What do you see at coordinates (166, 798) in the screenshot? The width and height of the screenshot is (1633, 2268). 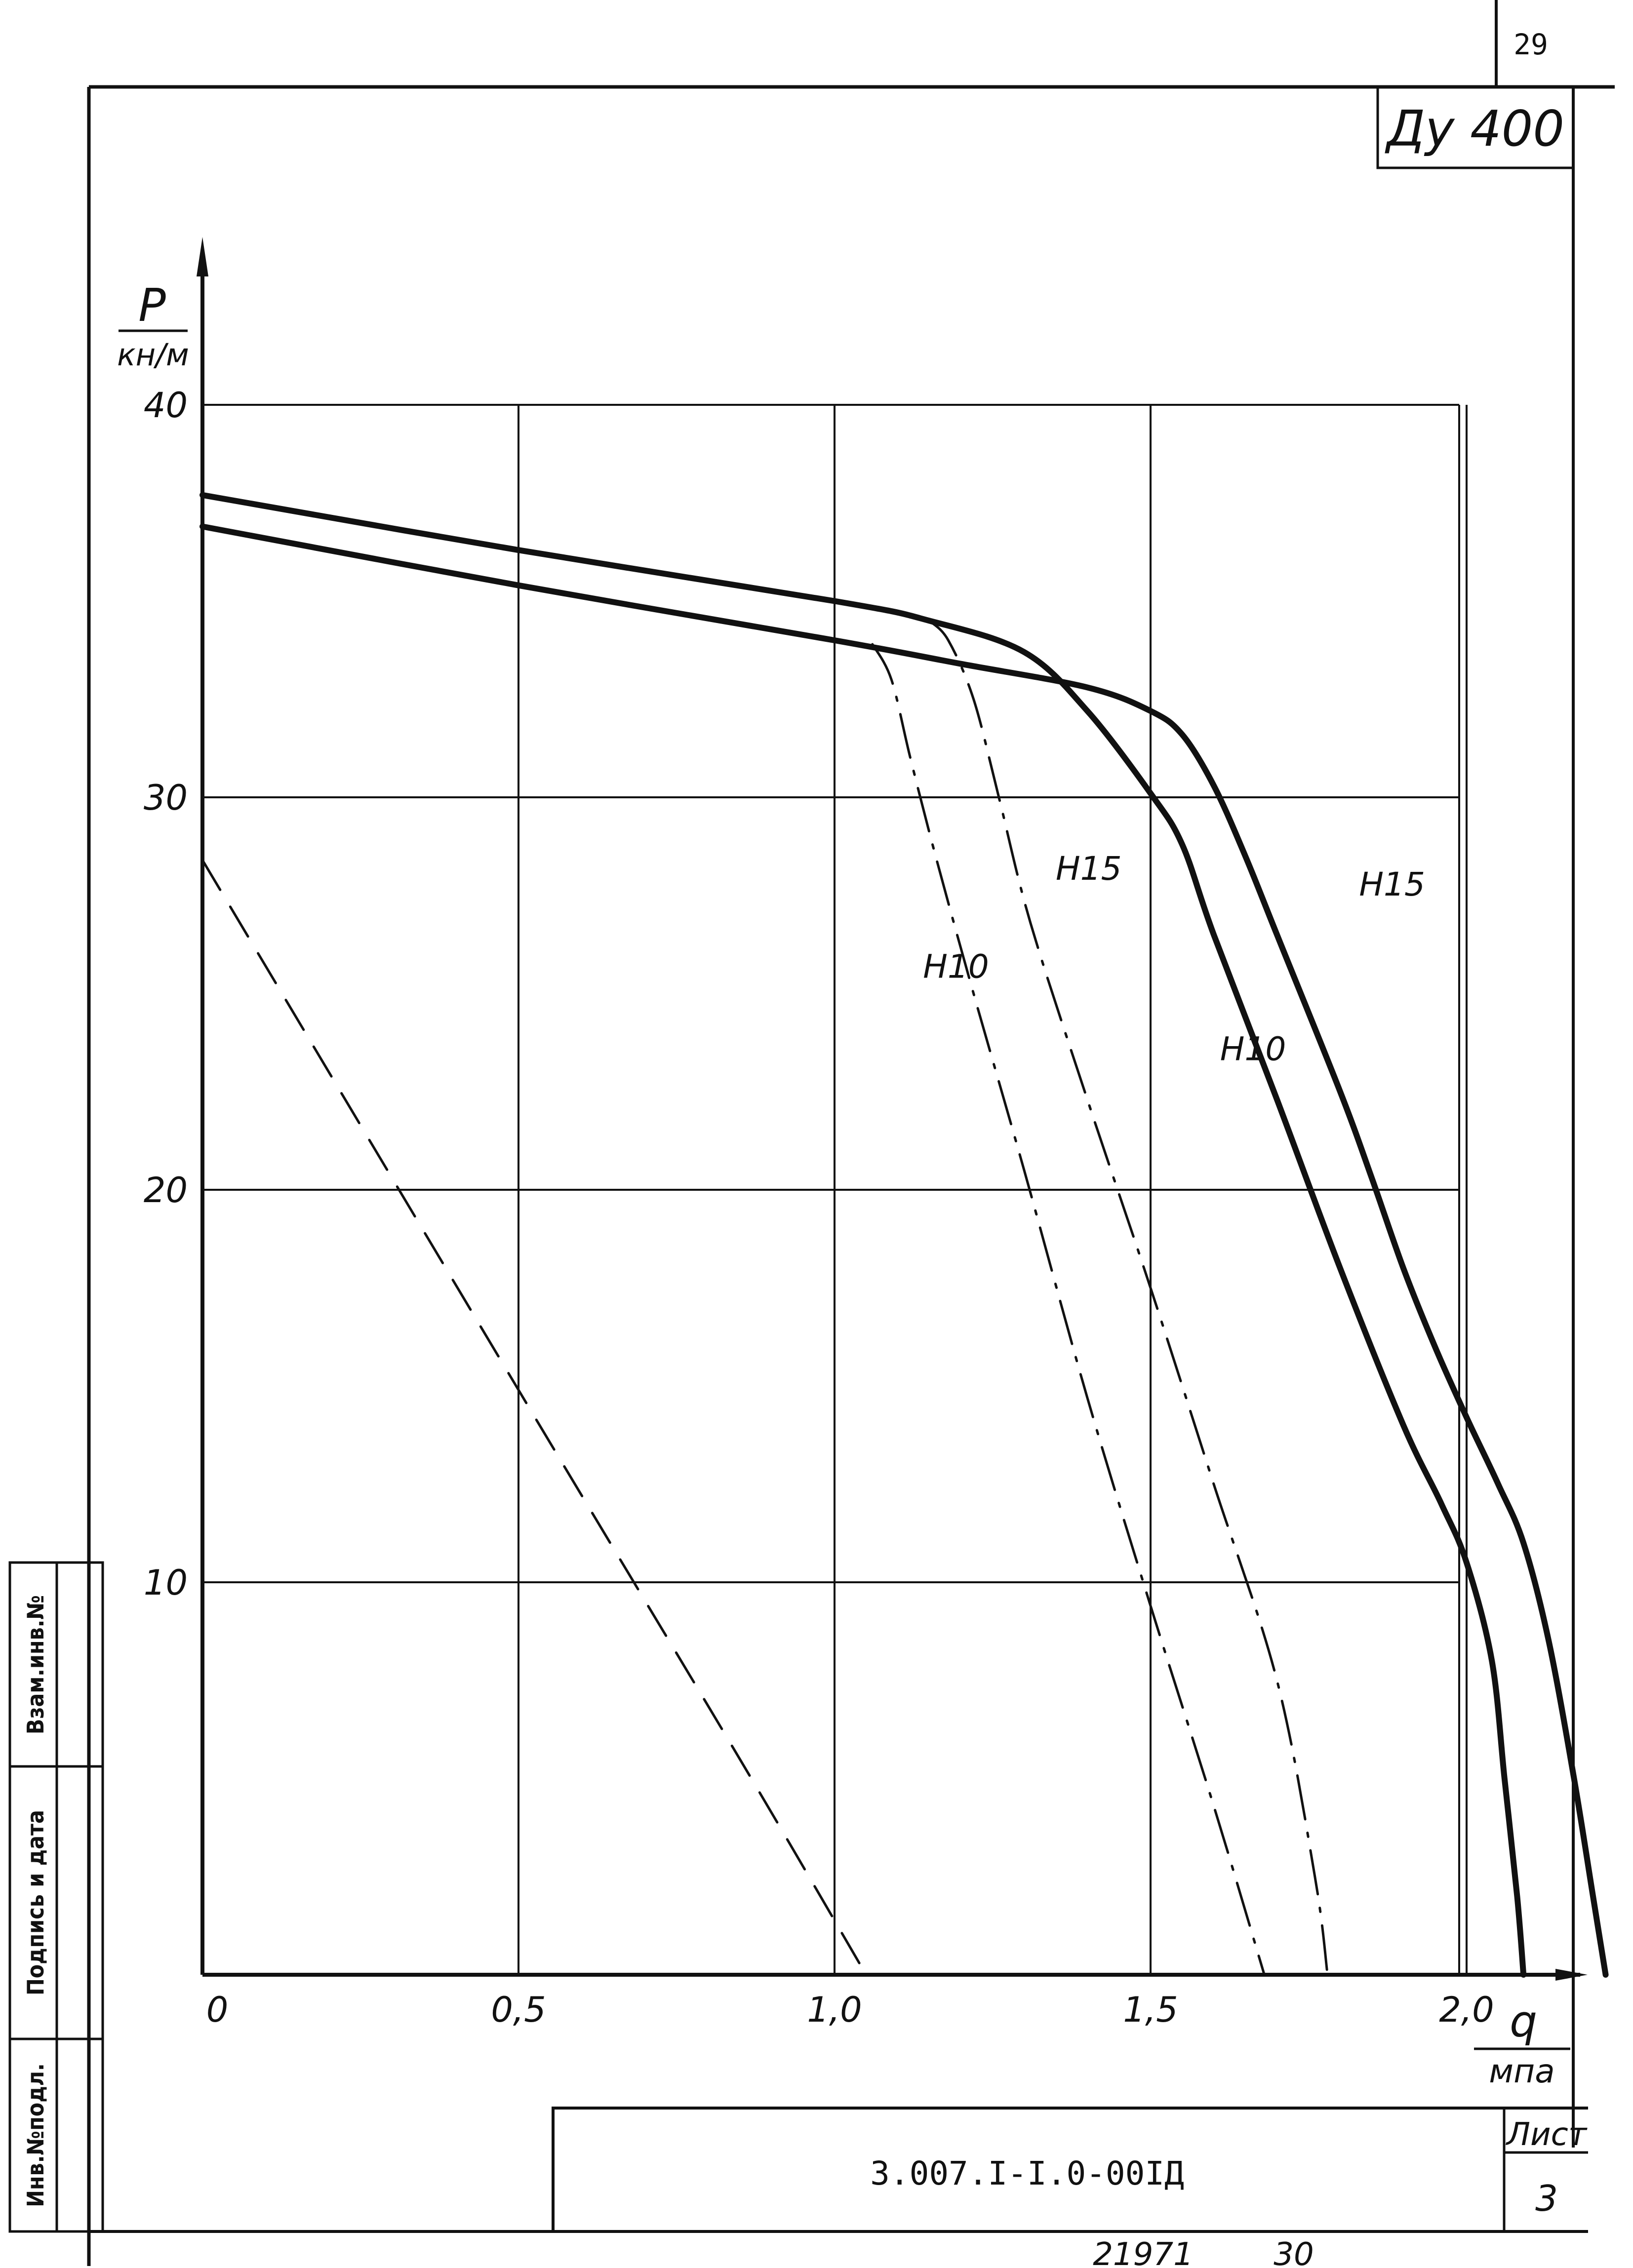 I see `y-tick-label: 30` at bounding box center [166, 798].